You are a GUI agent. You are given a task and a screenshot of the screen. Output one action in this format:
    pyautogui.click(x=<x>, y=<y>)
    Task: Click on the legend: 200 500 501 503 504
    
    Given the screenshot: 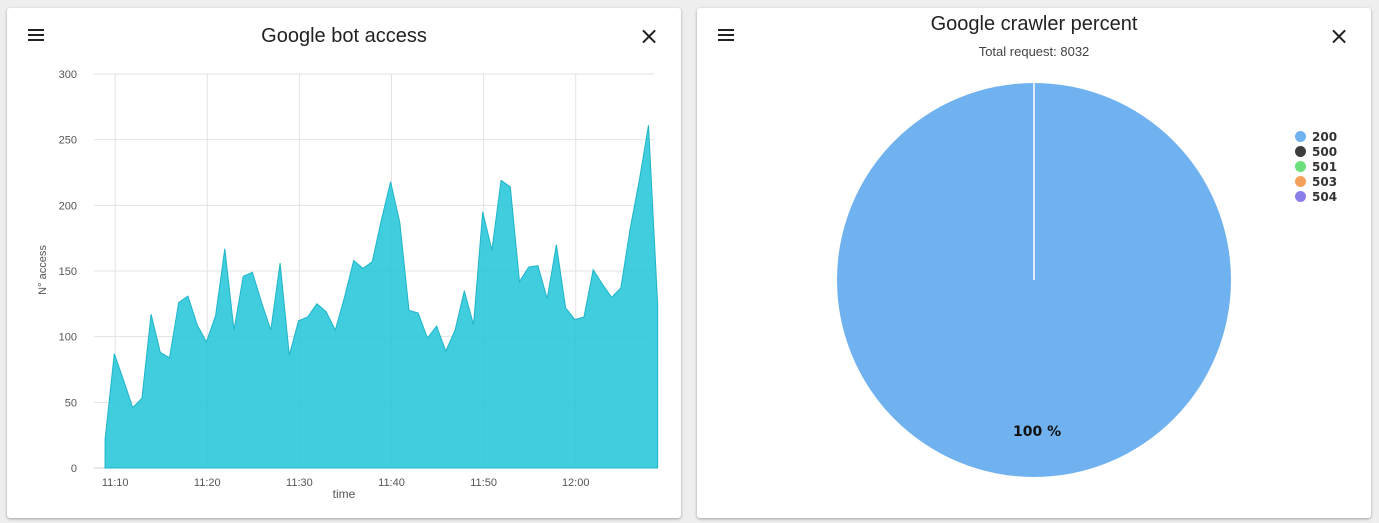 What is the action you would take?
    pyautogui.click(x=1316, y=166)
    